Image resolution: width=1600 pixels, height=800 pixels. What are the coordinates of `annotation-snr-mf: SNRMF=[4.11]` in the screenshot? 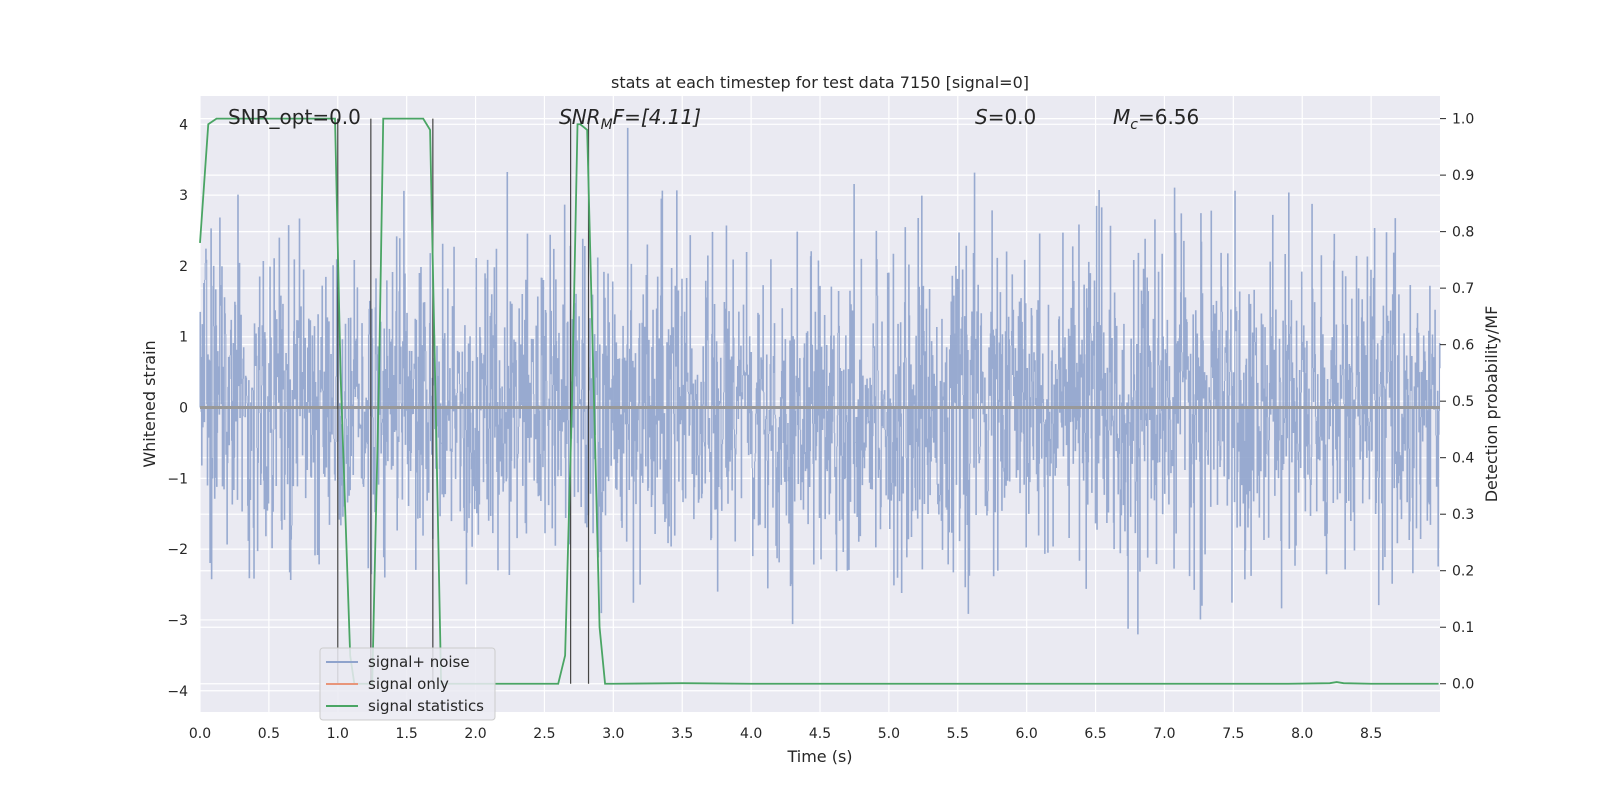 It's located at (630, 119).